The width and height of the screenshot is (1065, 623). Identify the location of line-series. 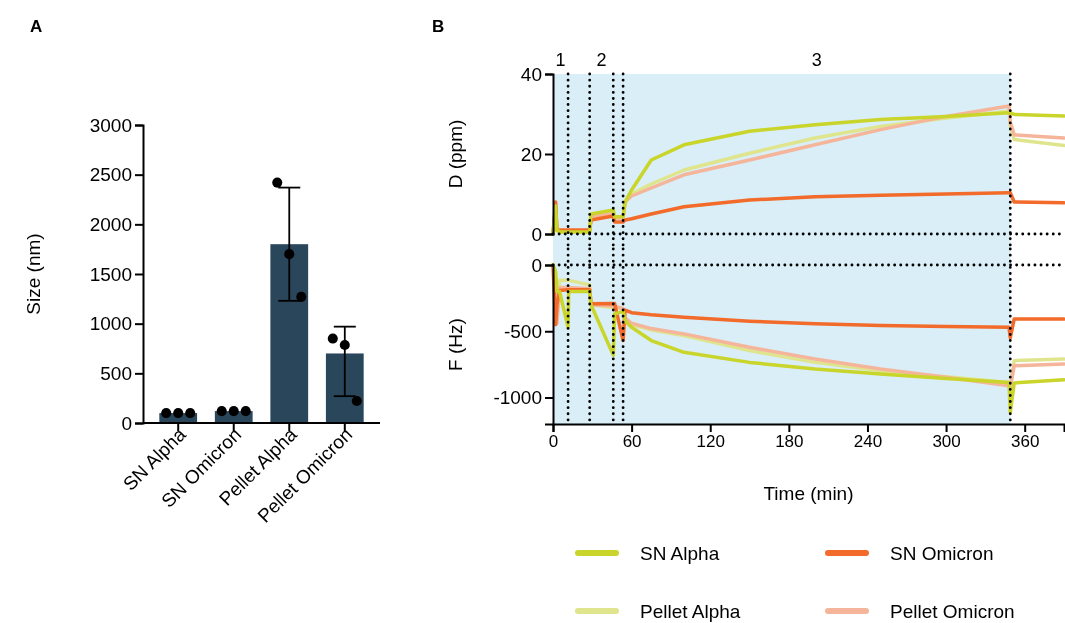
(808, 339).